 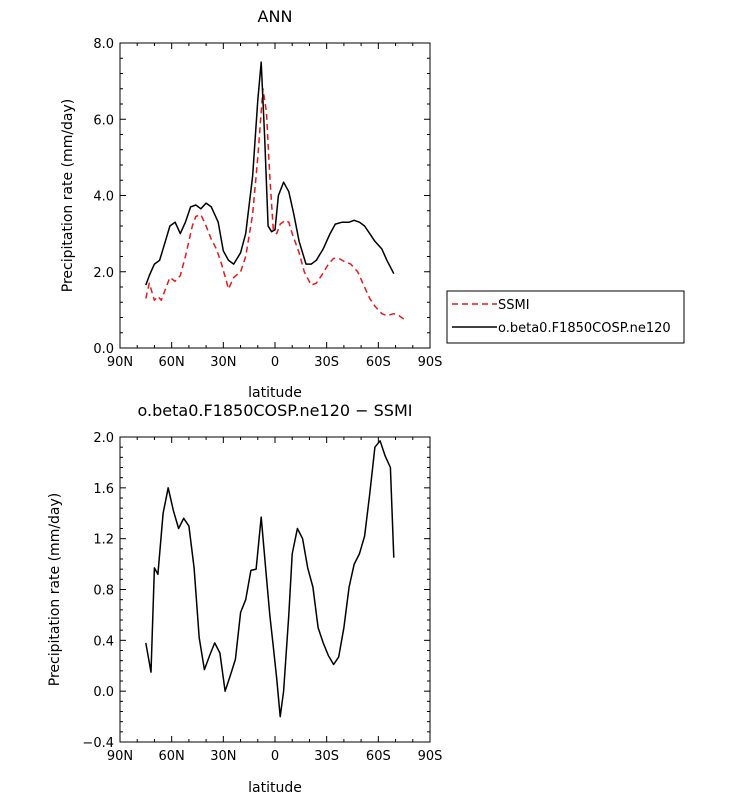 I want to click on legend-label-model: o.beta0.F1850COSP.ne120, so click(x=584, y=328).